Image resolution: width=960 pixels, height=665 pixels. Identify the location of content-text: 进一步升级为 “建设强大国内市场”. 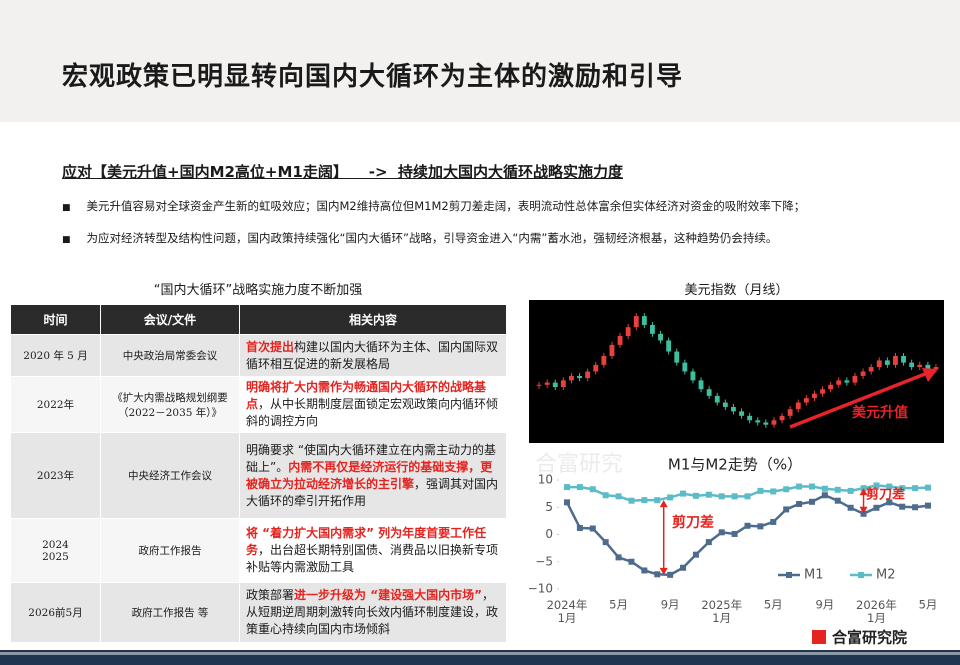
(388, 595).